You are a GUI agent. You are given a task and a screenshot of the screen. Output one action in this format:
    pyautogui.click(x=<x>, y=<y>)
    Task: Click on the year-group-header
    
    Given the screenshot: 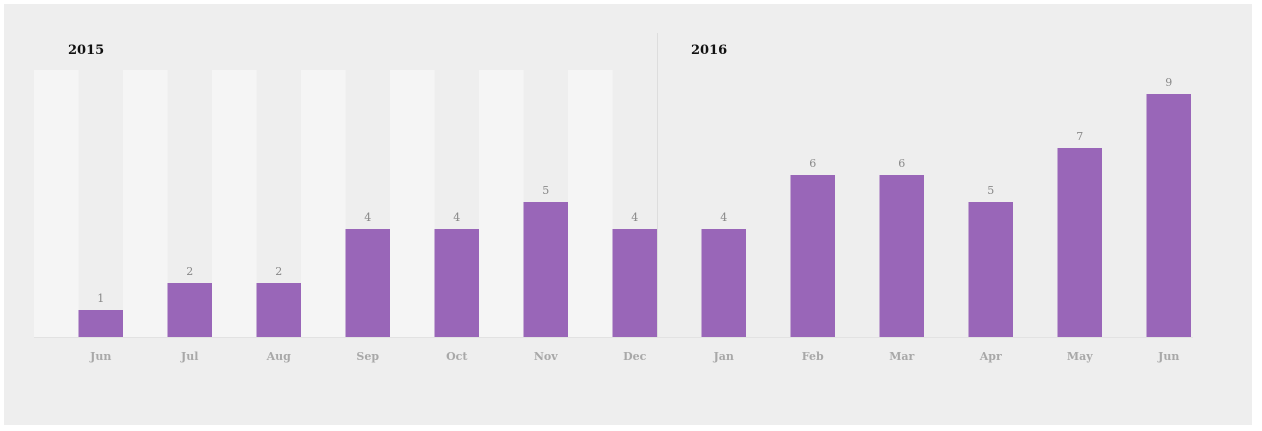 What is the action you would take?
    pyautogui.click(x=345, y=51)
    